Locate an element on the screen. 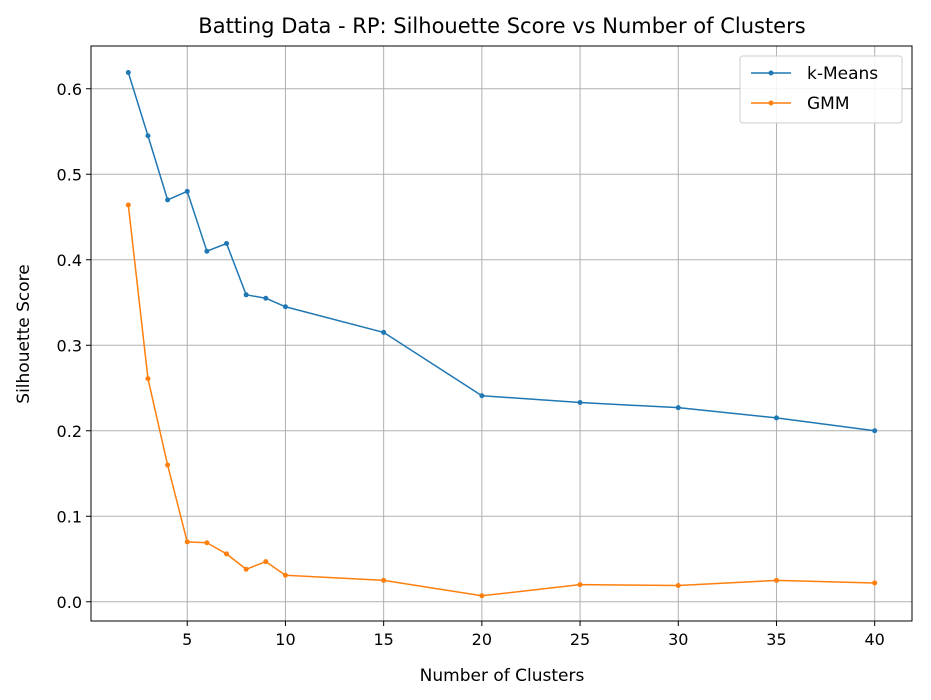 This screenshot has width=931, height=700. y-tick-label: 0.4 is located at coordinates (69, 260).